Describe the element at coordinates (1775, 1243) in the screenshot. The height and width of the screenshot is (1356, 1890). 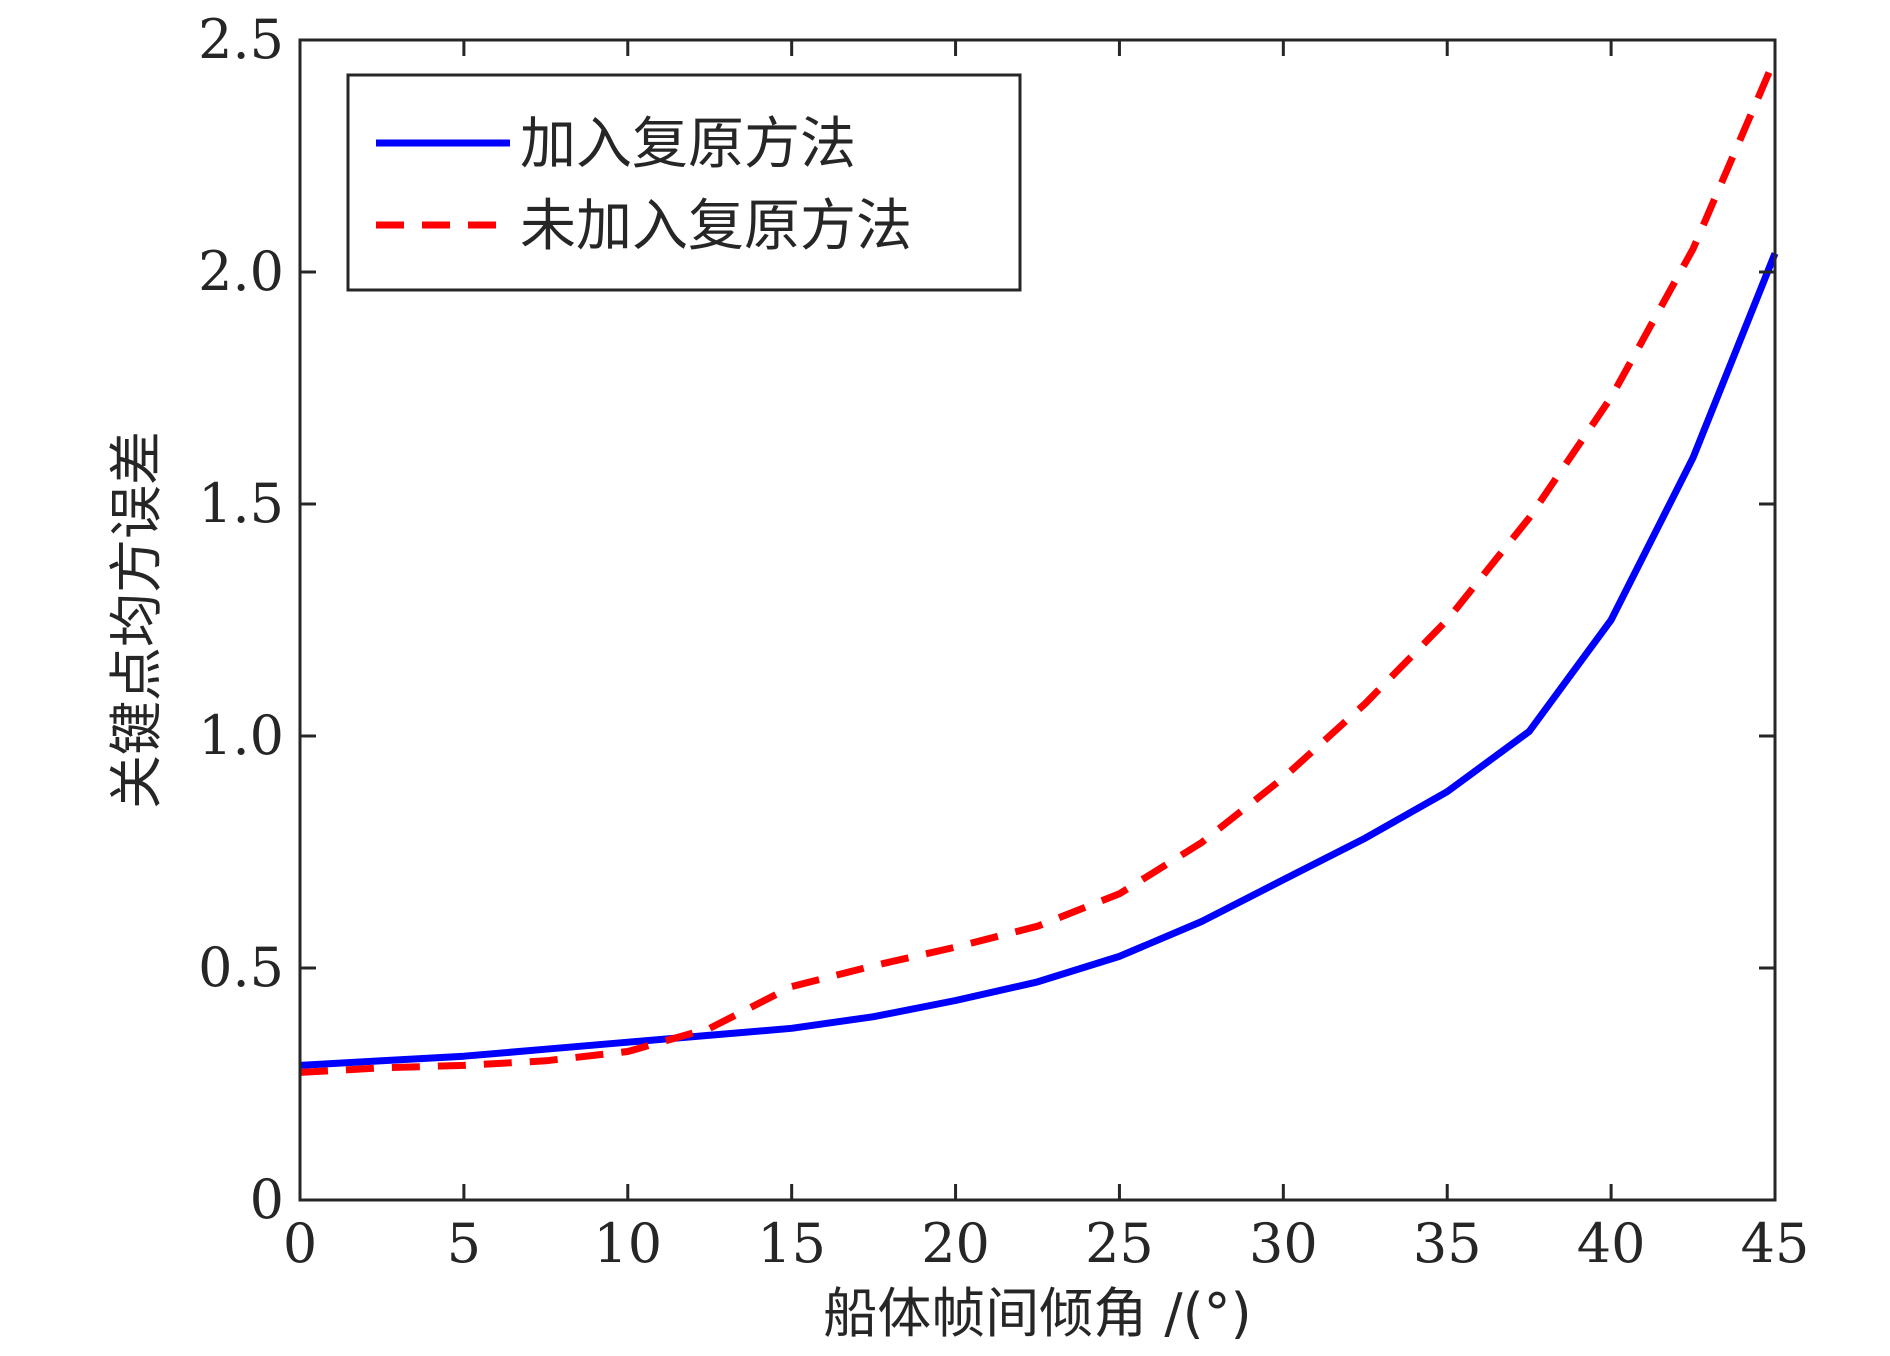
I see `x-tick-label: 45` at that location.